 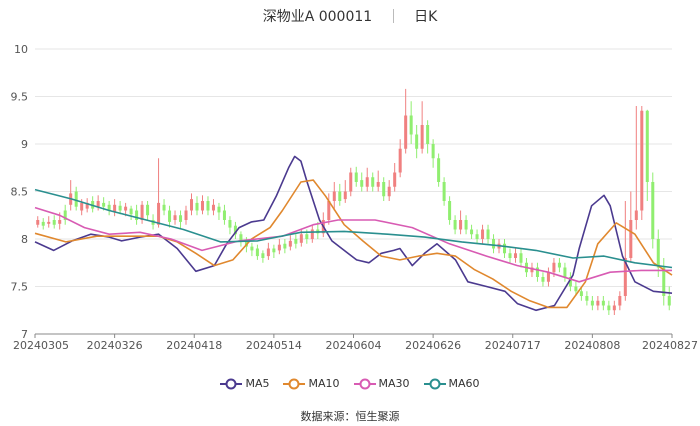 I want to click on legend-item-ma10: MA10, so click(x=311, y=383).